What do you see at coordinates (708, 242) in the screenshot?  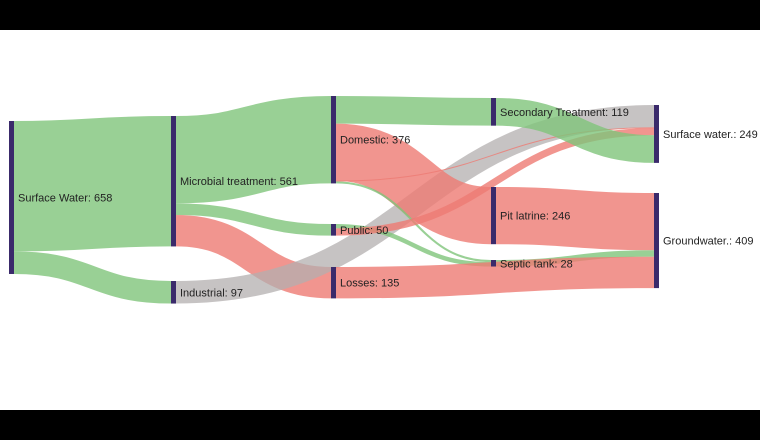 I see `node-label-ground: Groundwater.: 409` at bounding box center [708, 242].